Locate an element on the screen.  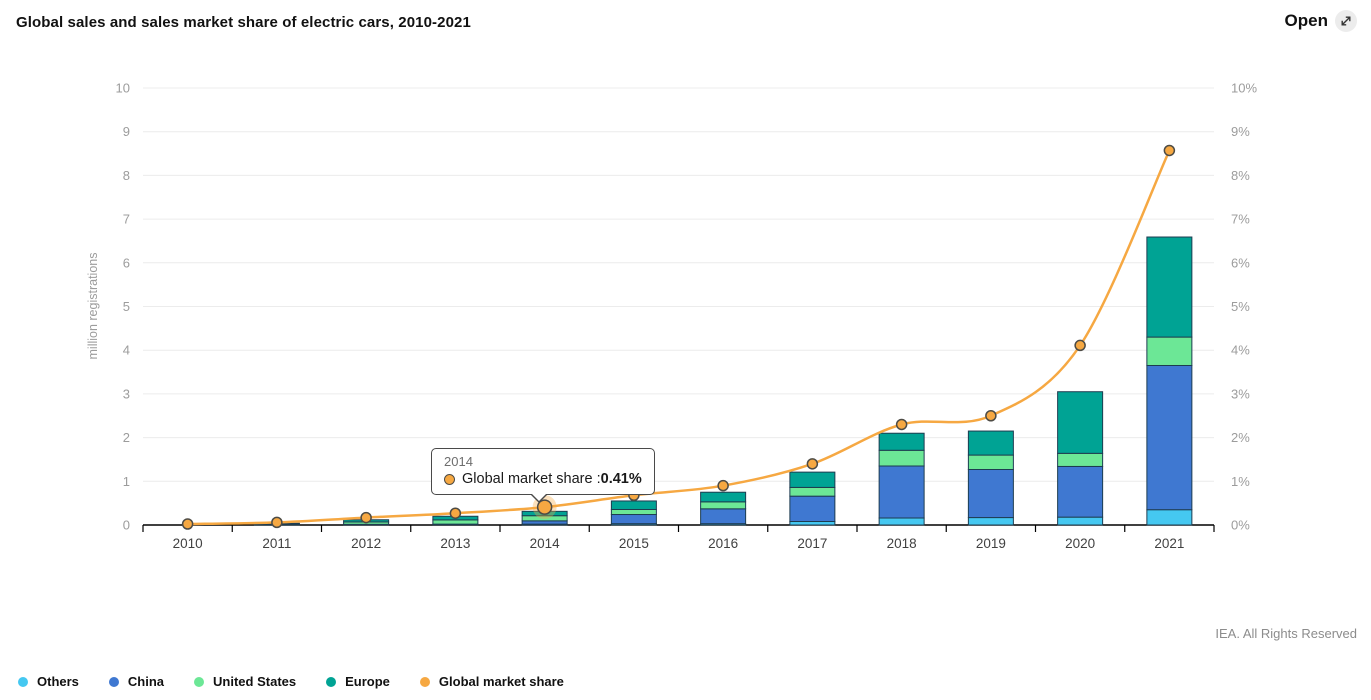
y-axis-tick-right: 6% is located at coordinates (1240, 262).